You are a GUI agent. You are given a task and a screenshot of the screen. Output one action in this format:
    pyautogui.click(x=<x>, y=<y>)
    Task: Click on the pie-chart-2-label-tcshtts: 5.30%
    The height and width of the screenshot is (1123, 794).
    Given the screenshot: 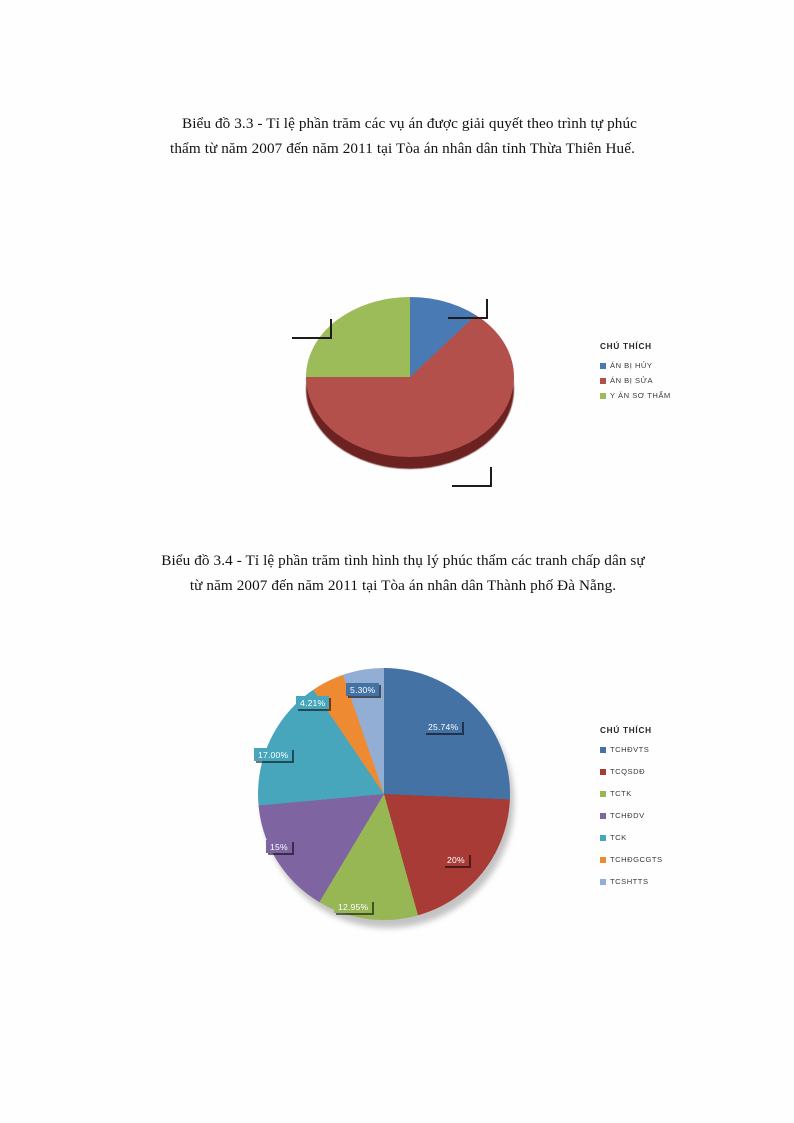 What is the action you would take?
    pyautogui.click(x=363, y=689)
    